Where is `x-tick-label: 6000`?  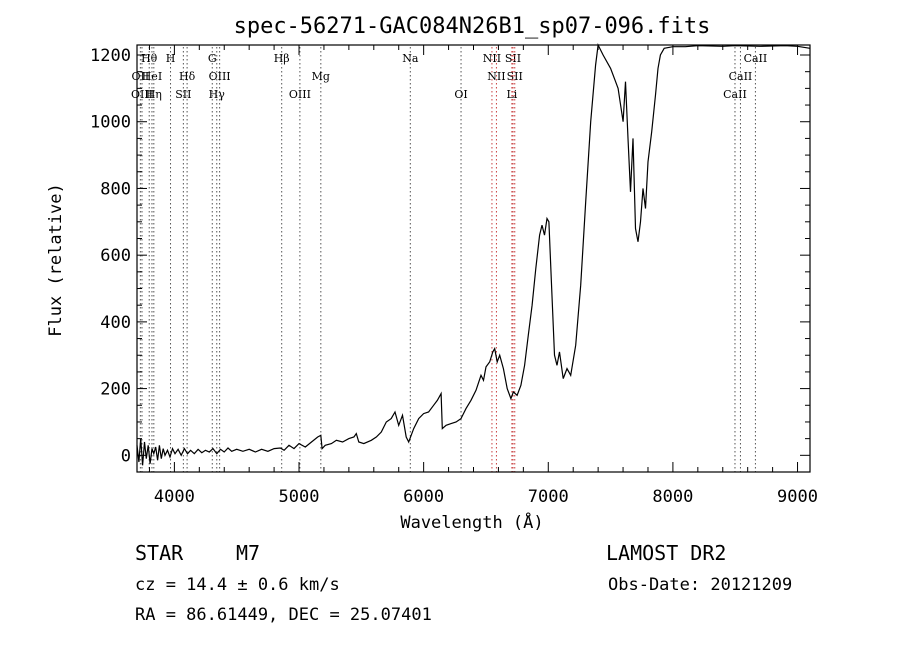 x-tick-label: 6000 is located at coordinates (423, 497).